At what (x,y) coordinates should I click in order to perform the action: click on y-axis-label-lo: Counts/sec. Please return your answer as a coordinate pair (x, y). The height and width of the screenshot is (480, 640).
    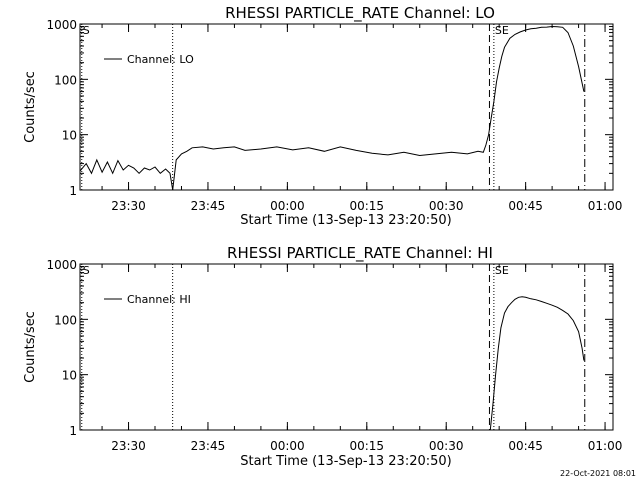
    Looking at the image, I should click on (30, 107).